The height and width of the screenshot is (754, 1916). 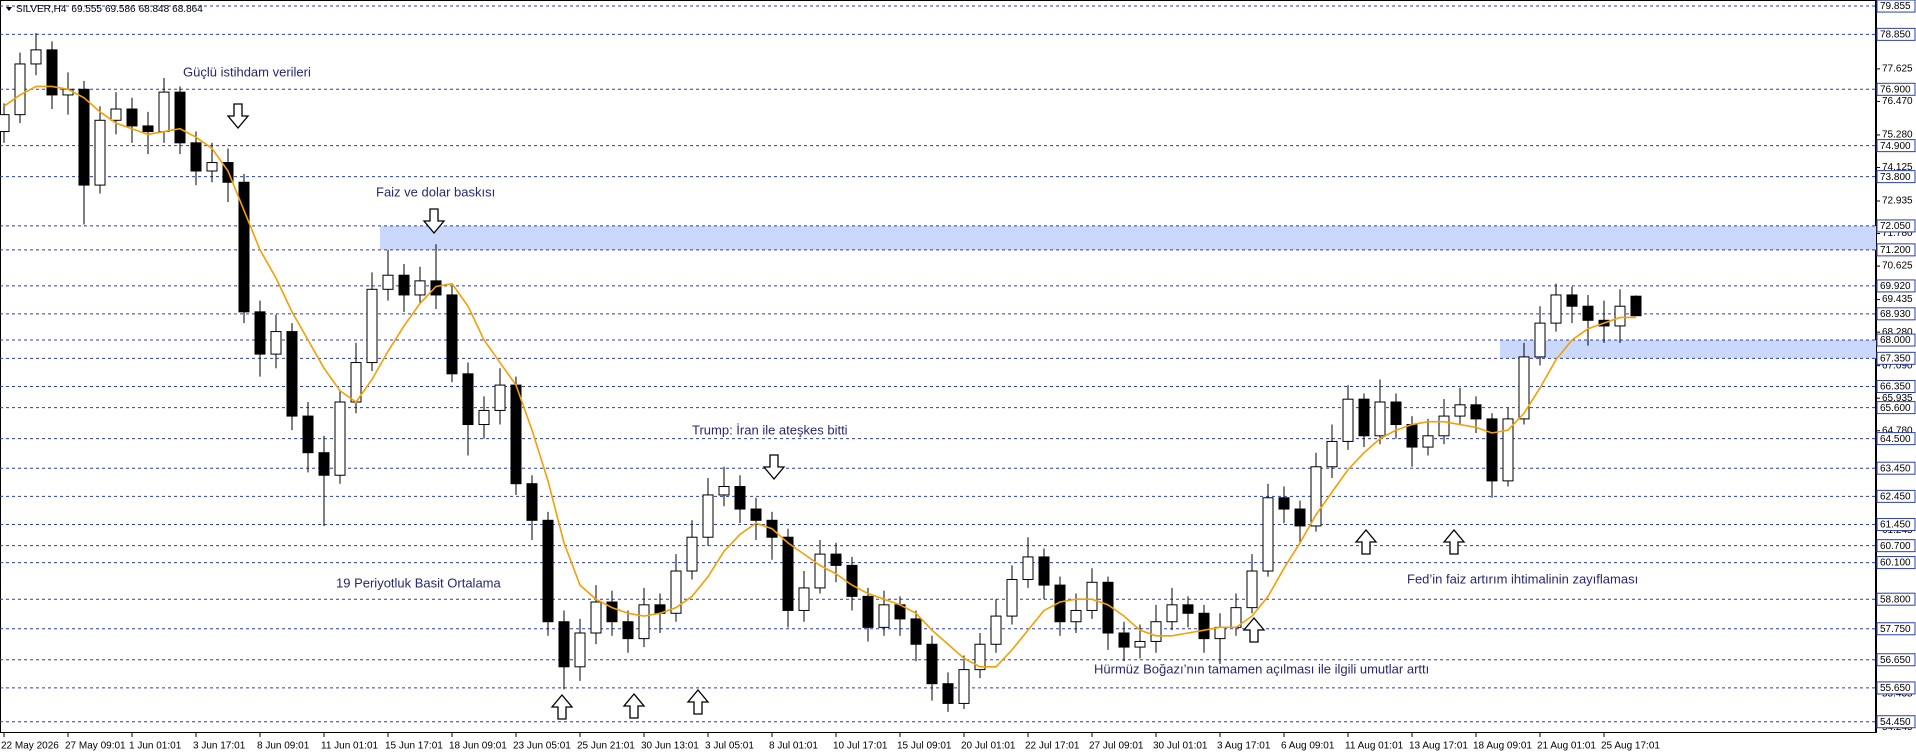 What do you see at coordinates (435, 191) in the screenshot?
I see `annotation: Faiz ve dolar baskısı` at bounding box center [435, 191].